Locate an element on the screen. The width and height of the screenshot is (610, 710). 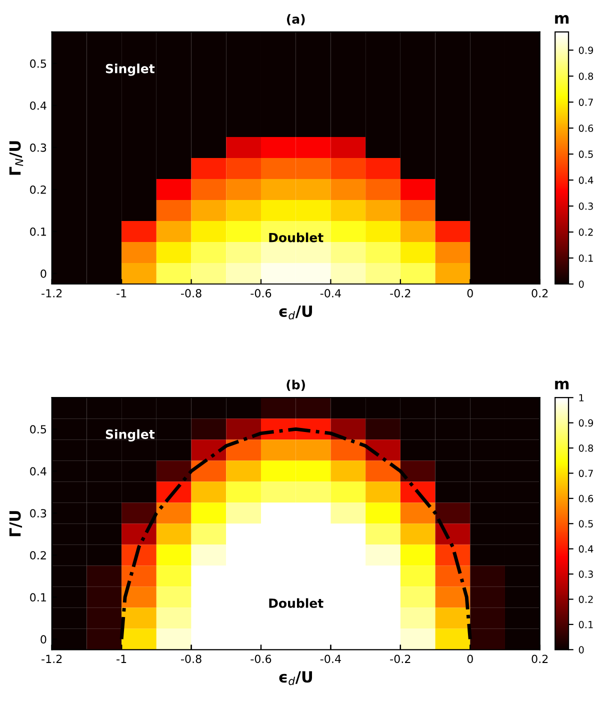
color-bar-label: 1 is located at coordinates (581, 398).